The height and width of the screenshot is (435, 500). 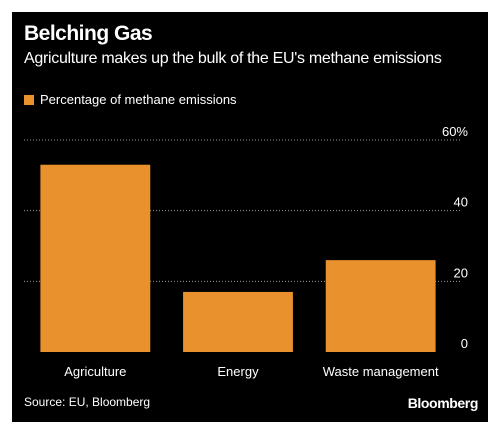 What do you see at coordinates (443, 403) in the screenshot?
I see `brand-logo: Bloomberg` at bounding box center [443, 403].